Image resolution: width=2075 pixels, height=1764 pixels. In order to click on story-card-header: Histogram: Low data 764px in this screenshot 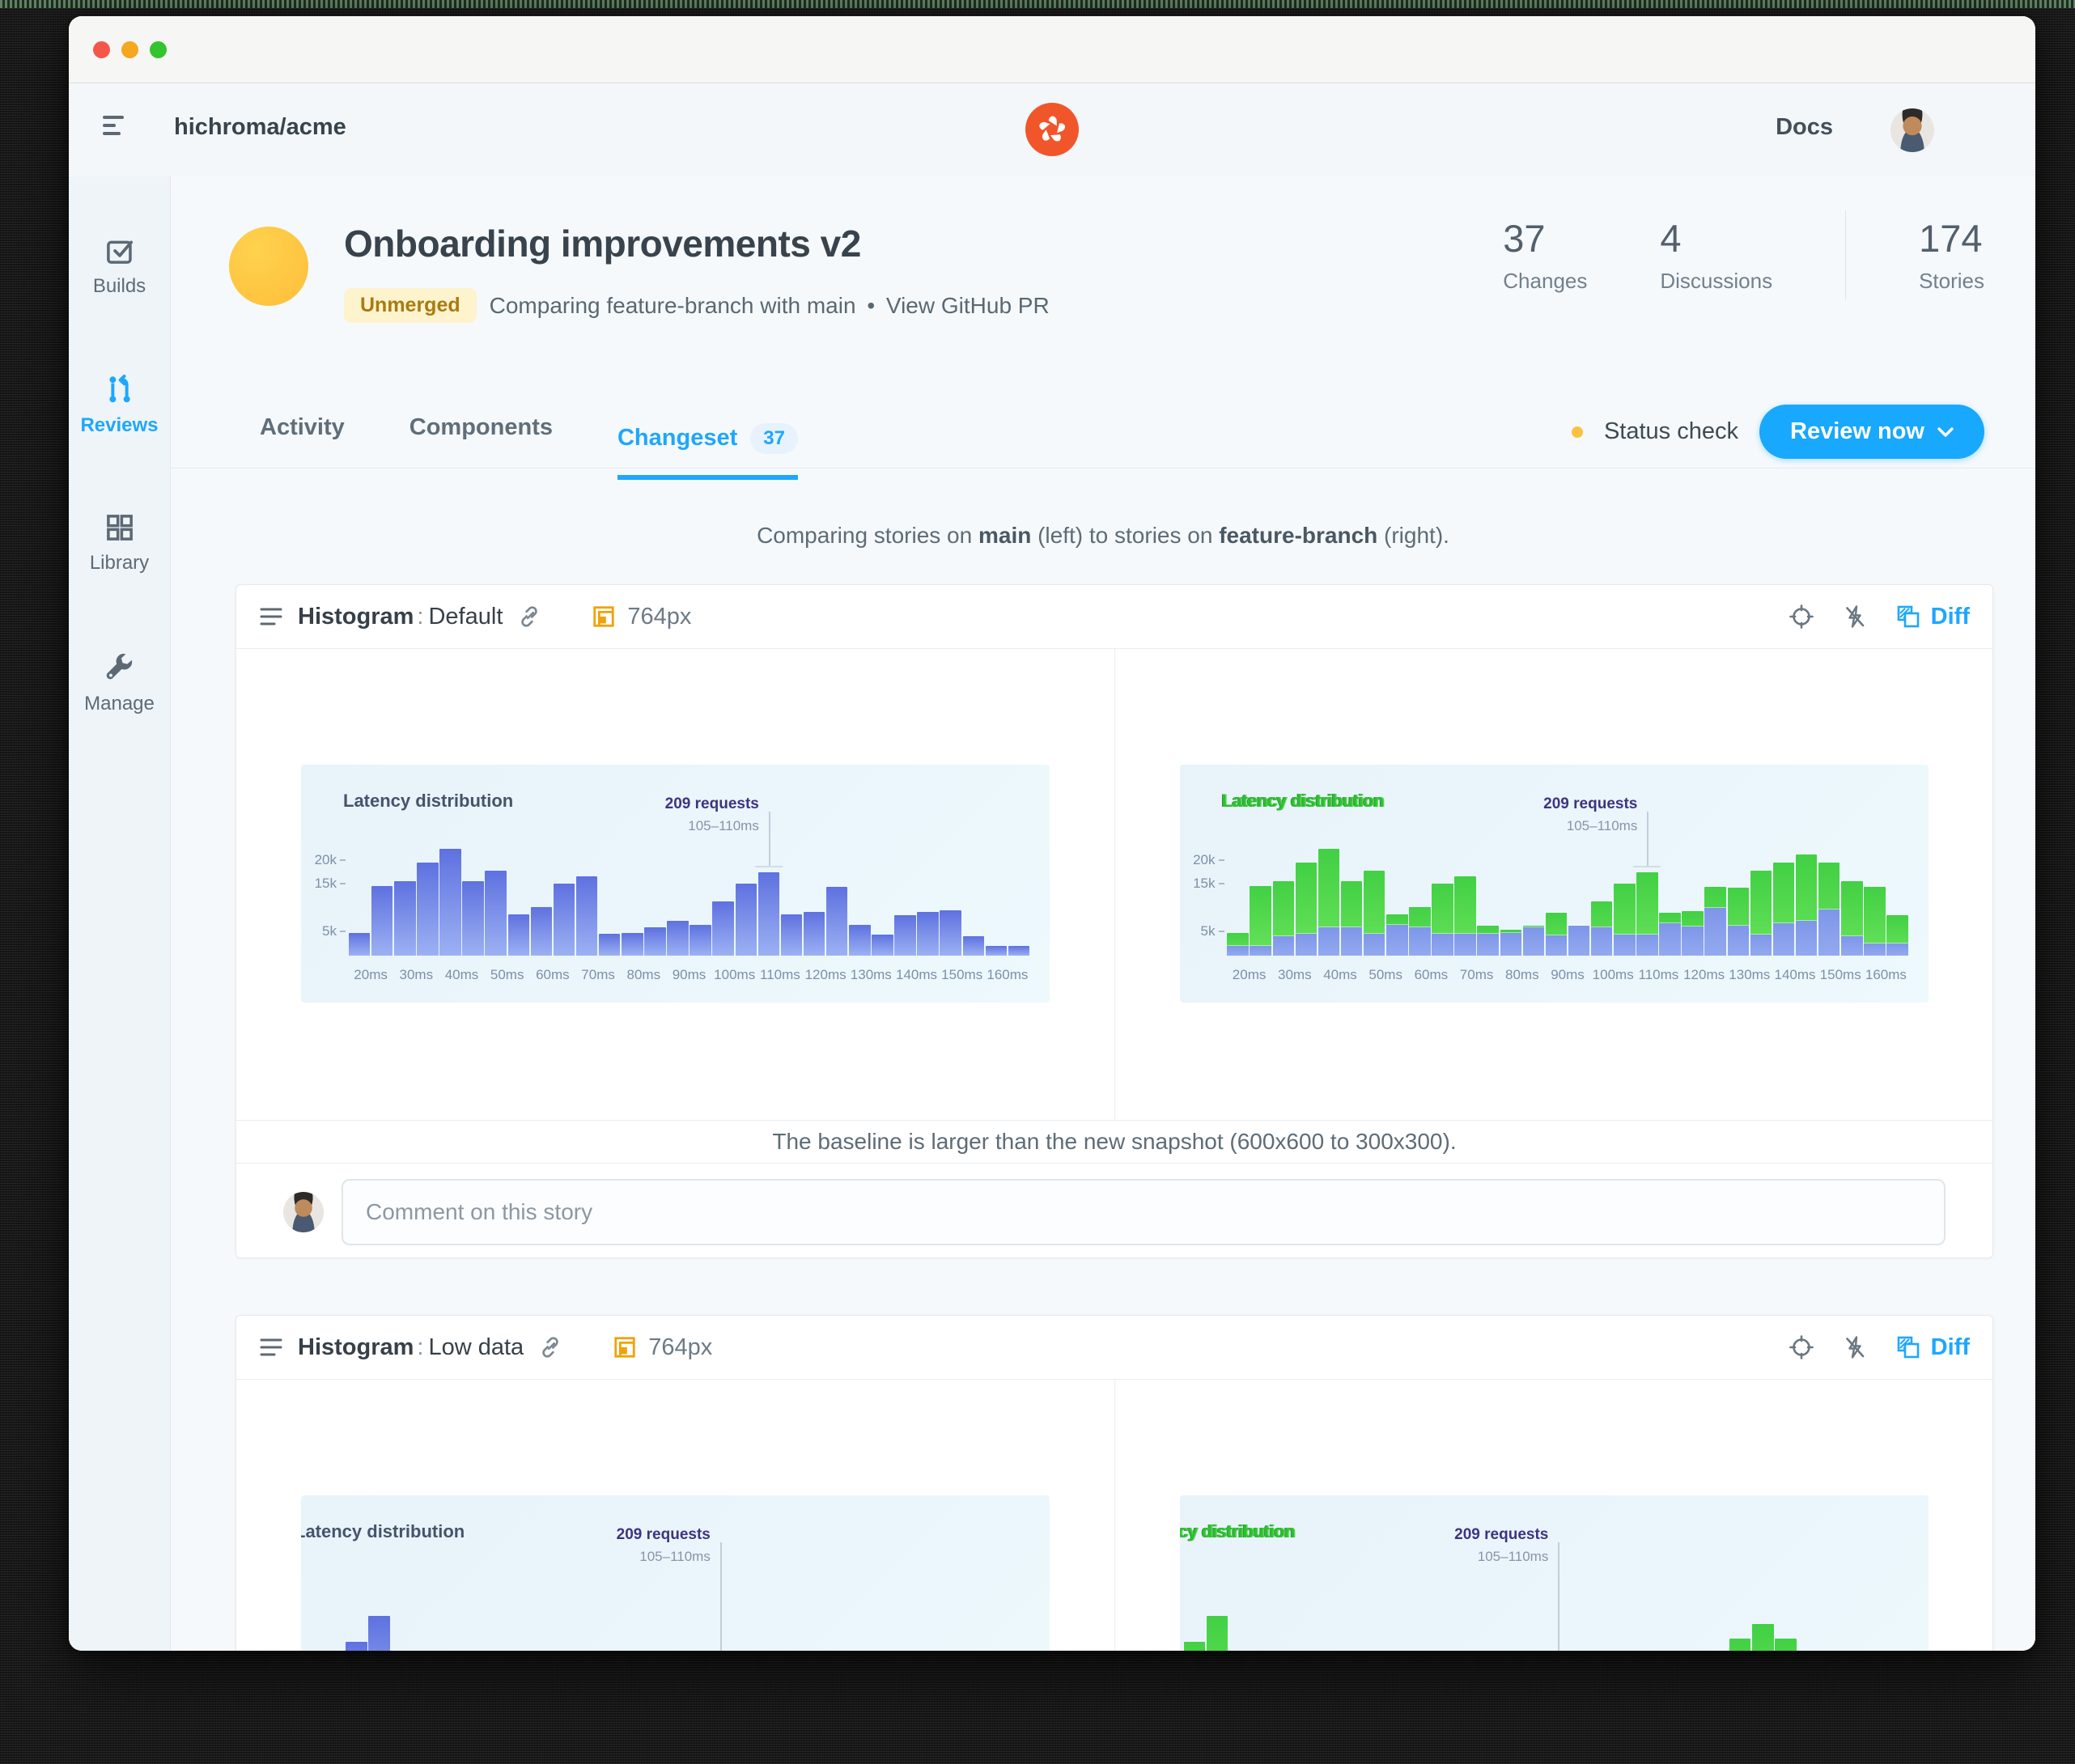, I will do `click(1114, 1348)`.